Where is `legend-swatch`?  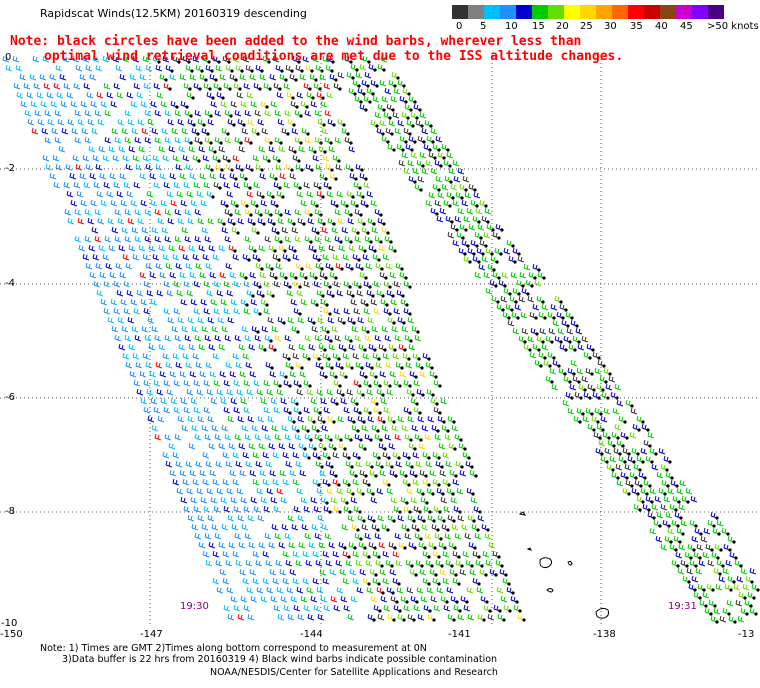
legend-swatch is located at coordinates (636, 12).